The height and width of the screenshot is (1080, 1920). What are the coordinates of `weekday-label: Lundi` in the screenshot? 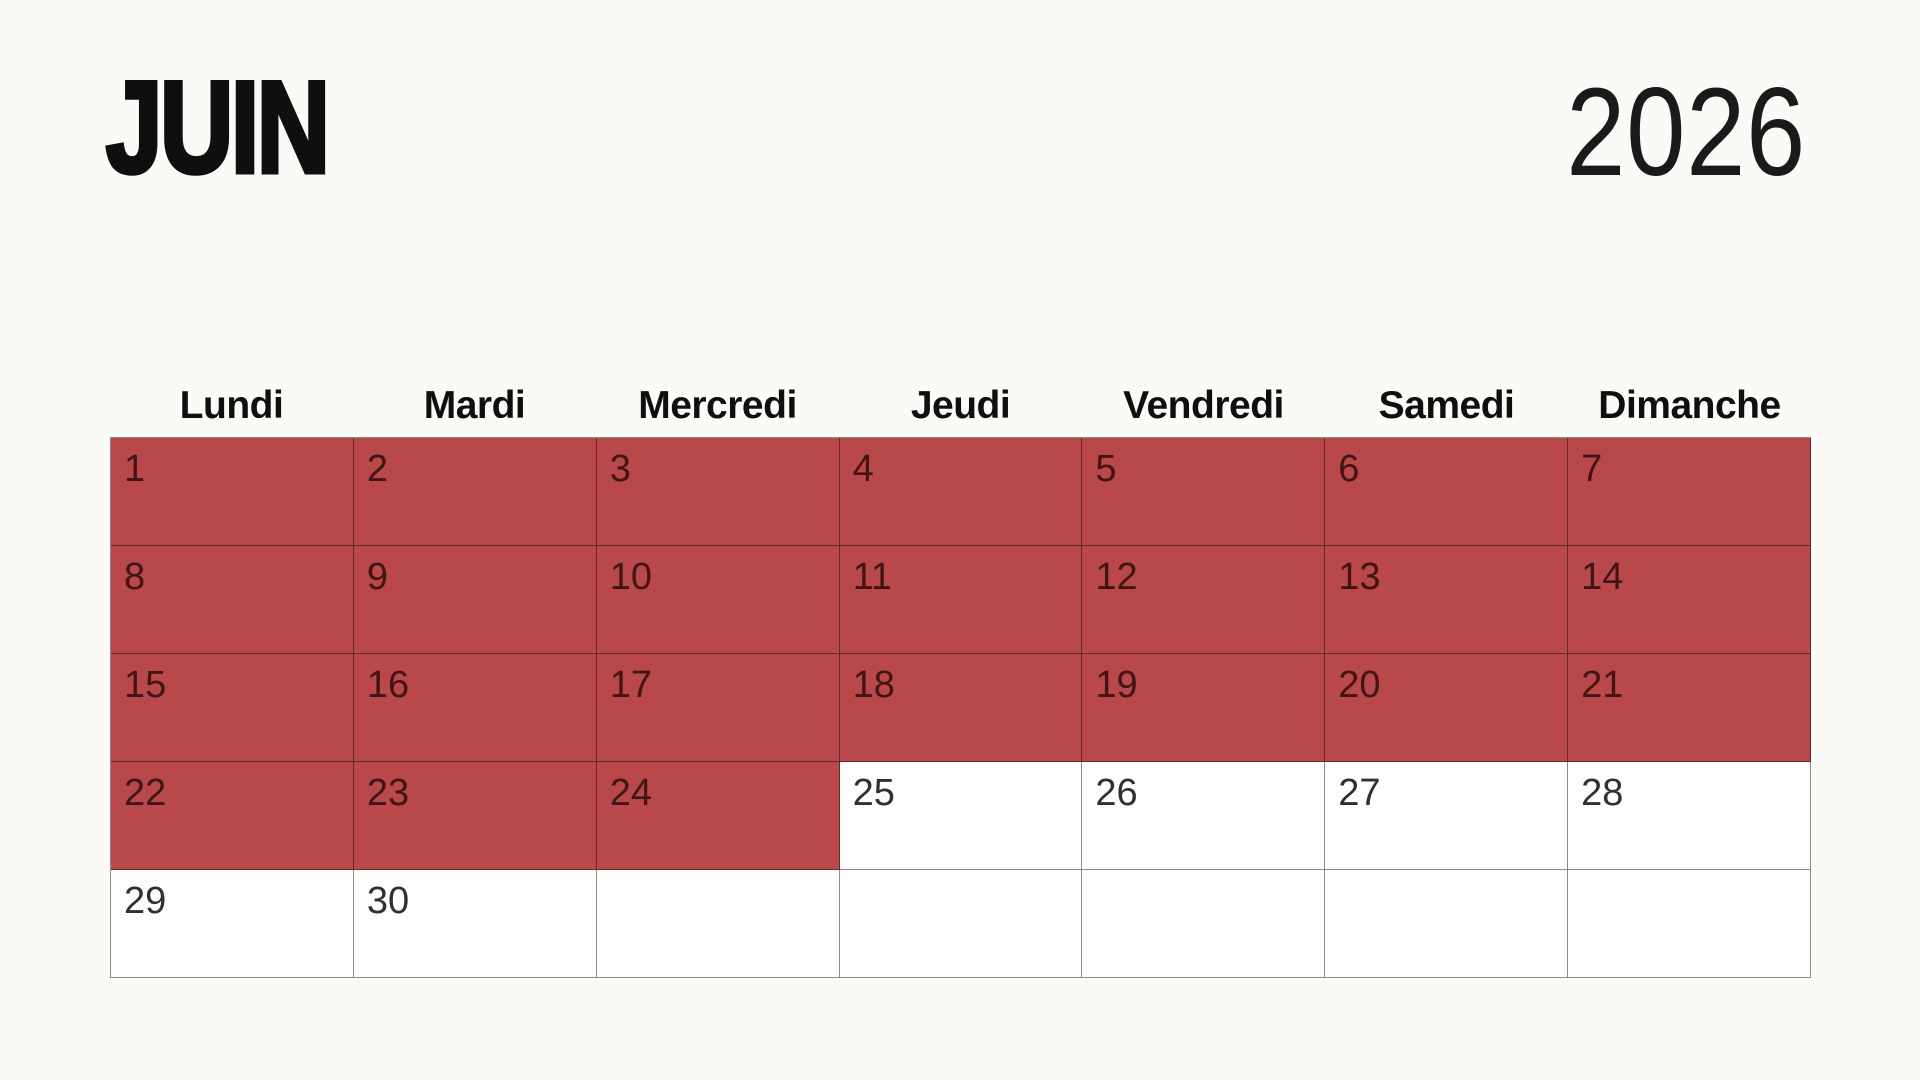 It's located at (231, 405).